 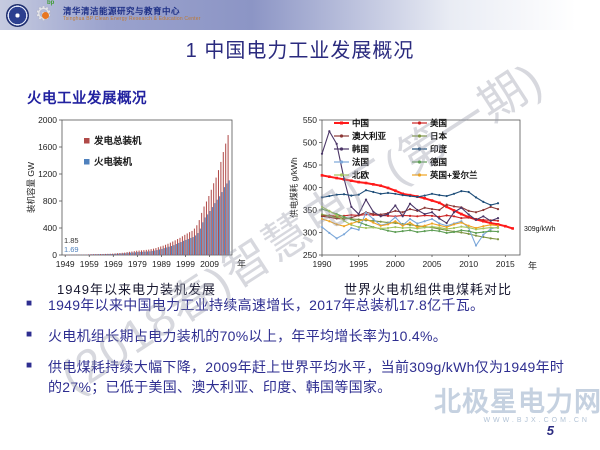 What do you see at coordinates (432, 264) in the screenshot?
I see `svg-text: 2005` at bounding box center [432, 264].